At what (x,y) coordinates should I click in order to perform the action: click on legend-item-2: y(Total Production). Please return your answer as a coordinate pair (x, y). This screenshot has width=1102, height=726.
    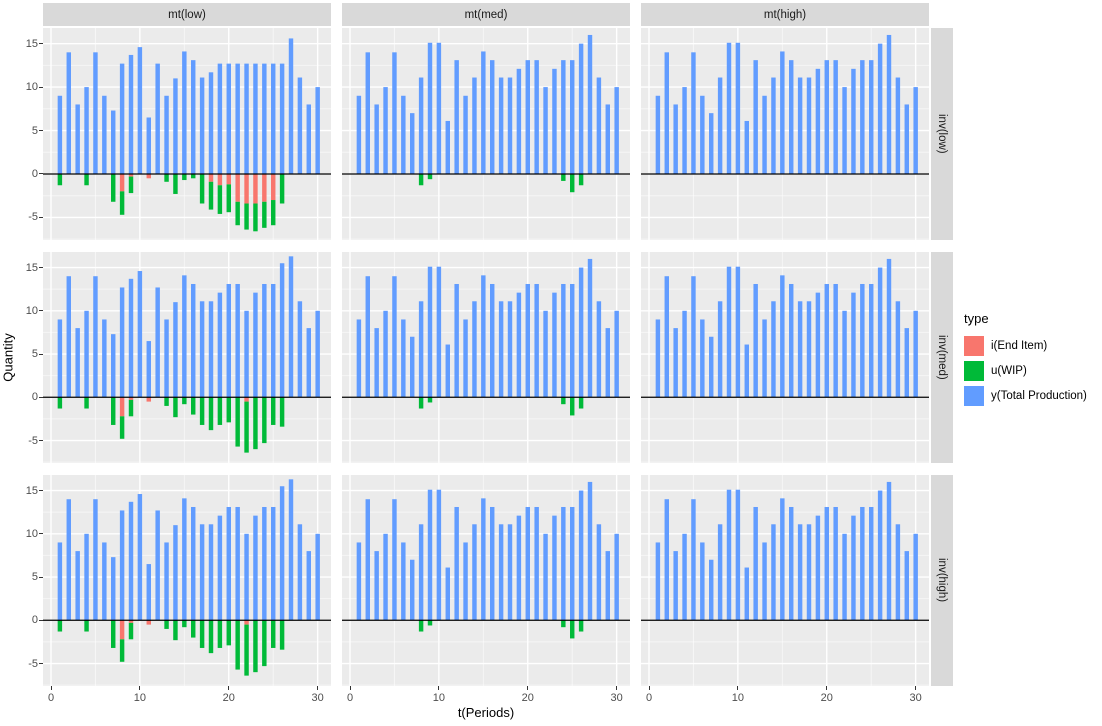
    Looking at the image, I should click on (1025, 395).